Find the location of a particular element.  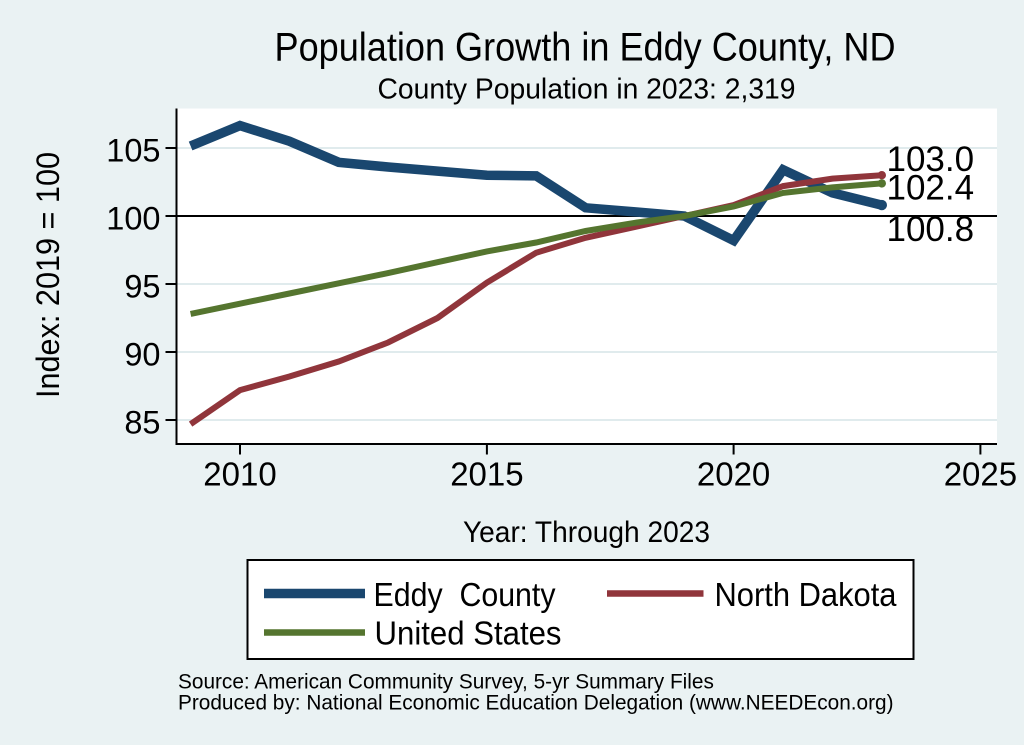

svg-text: Eddy County is located at coordinates (465, 594).